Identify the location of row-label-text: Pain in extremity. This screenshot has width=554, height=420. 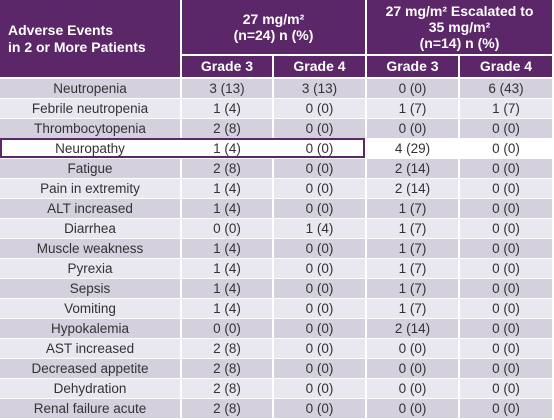
(90, 188).